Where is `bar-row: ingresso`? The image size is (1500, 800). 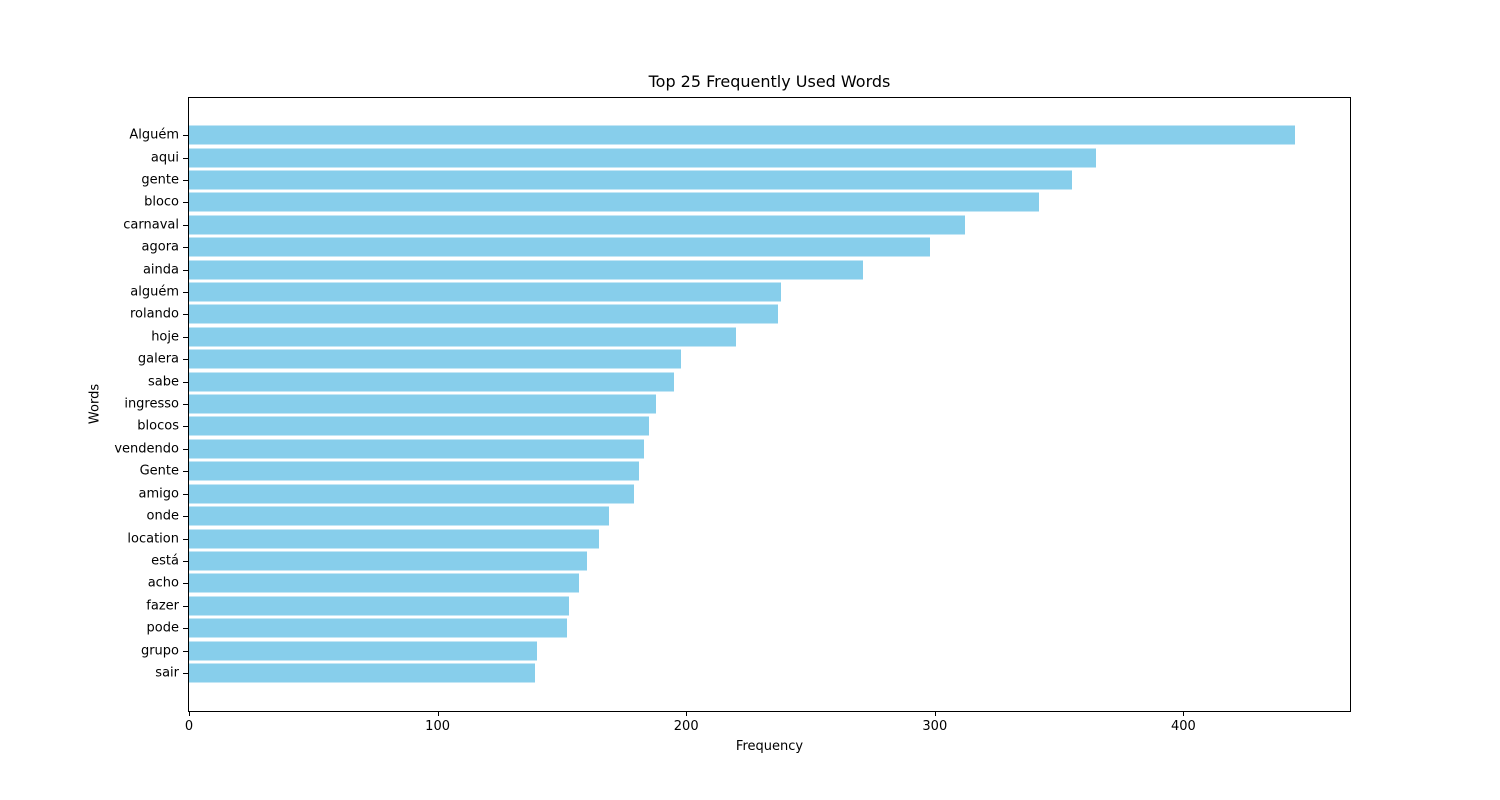
bar-row: ingresso is located at coordinates (737, 404).